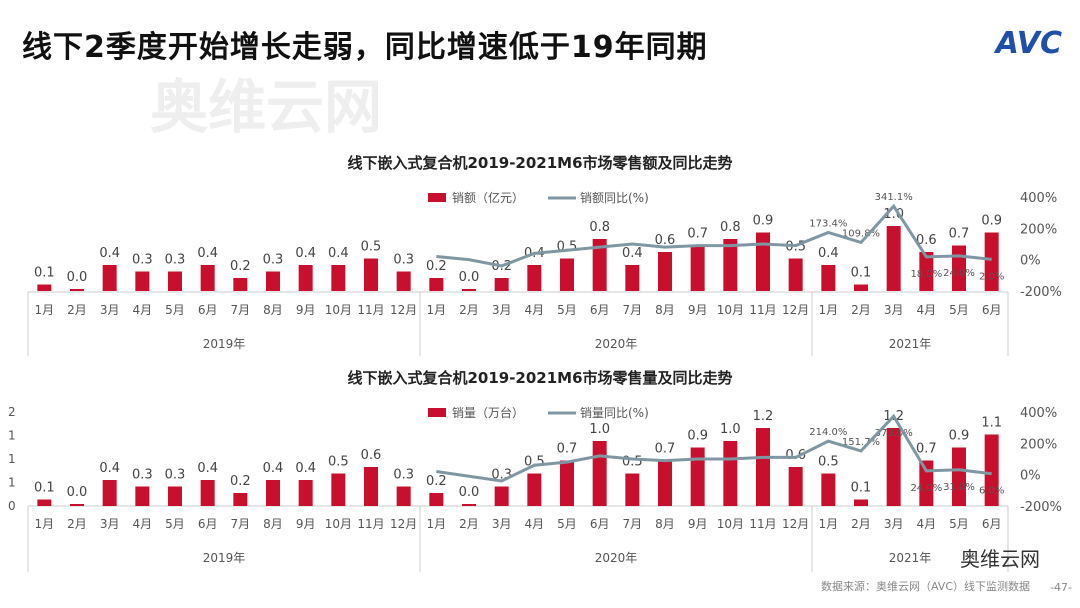 This screenshot has width=1080, height=608. What do you see at coordinates (1028, 43) in the screenshot?
I see `avc-logo: AVC` at bounding box center [1028, 43].